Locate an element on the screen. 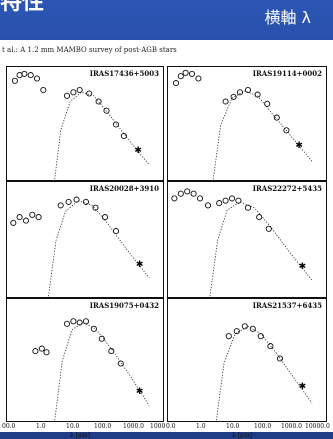  x-tick-label: 1000 is located at coordinates (158, 426).